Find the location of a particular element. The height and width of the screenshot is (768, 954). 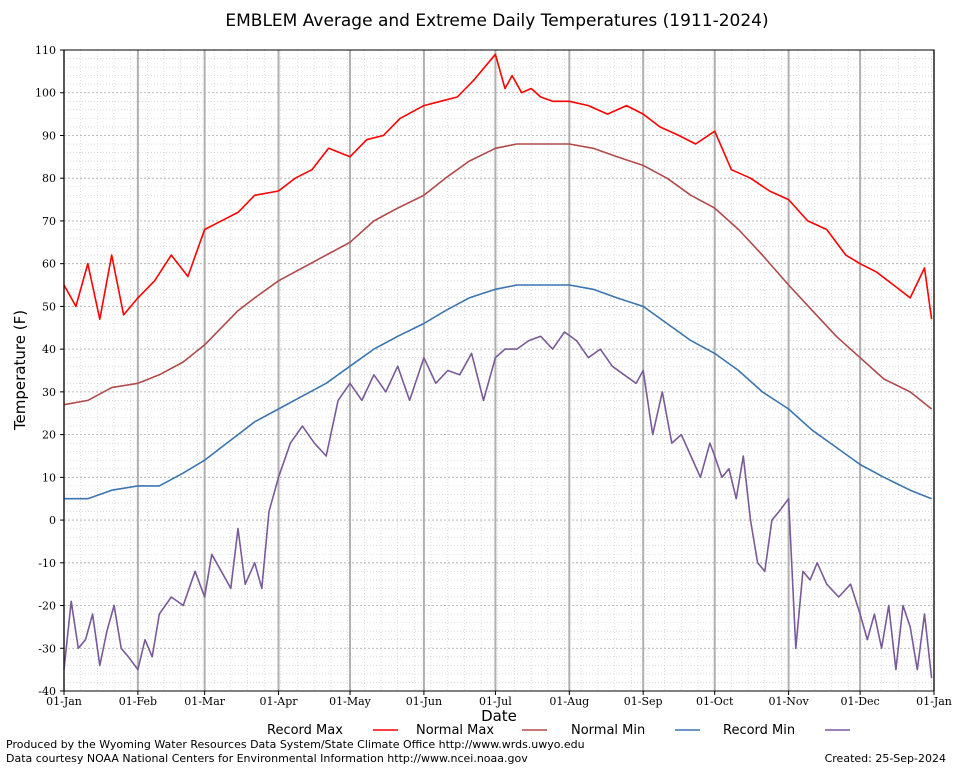

x-tick-label: 01-Feb is located at coordinates (138, 701).